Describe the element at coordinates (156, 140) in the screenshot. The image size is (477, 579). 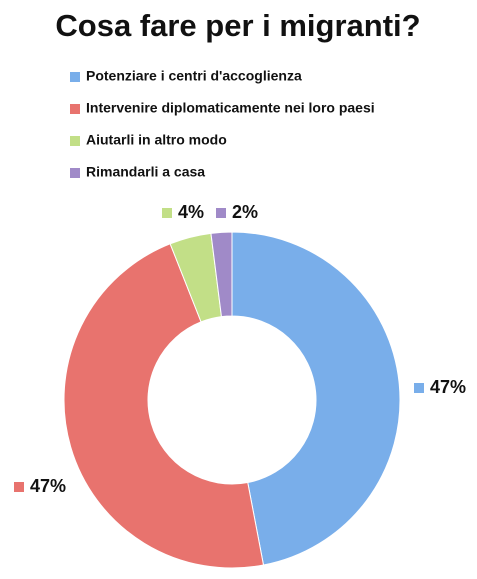
I see `legend-label: Aiutarli in altro modo` at that location.